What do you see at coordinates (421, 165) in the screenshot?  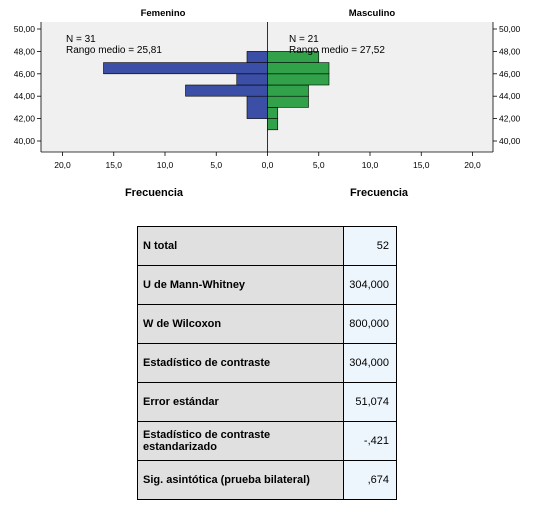 I see `x-tick-label-right: 15,0` at bounding box center [421, 165].